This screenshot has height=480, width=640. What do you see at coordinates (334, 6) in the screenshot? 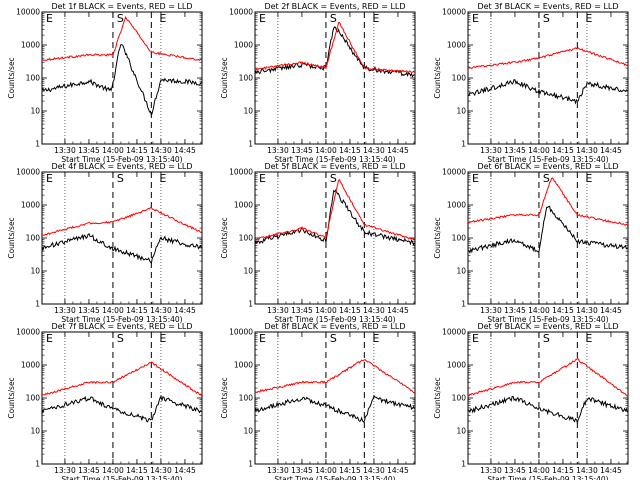
I see `panel-title: Det 2f BLACK = Events, RED = LLD` at bounding box center [334, 6].